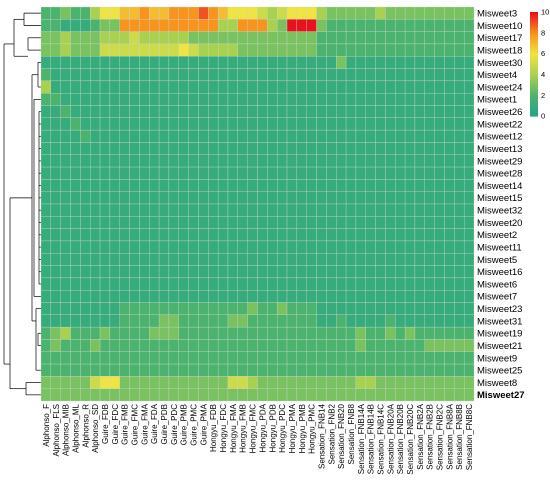 This screenshot has width=550, height=486. What do you see at coordinates (497, 260) in the screenshot?
I see `row-label: Misweet5` at bounding box center [497, 260].